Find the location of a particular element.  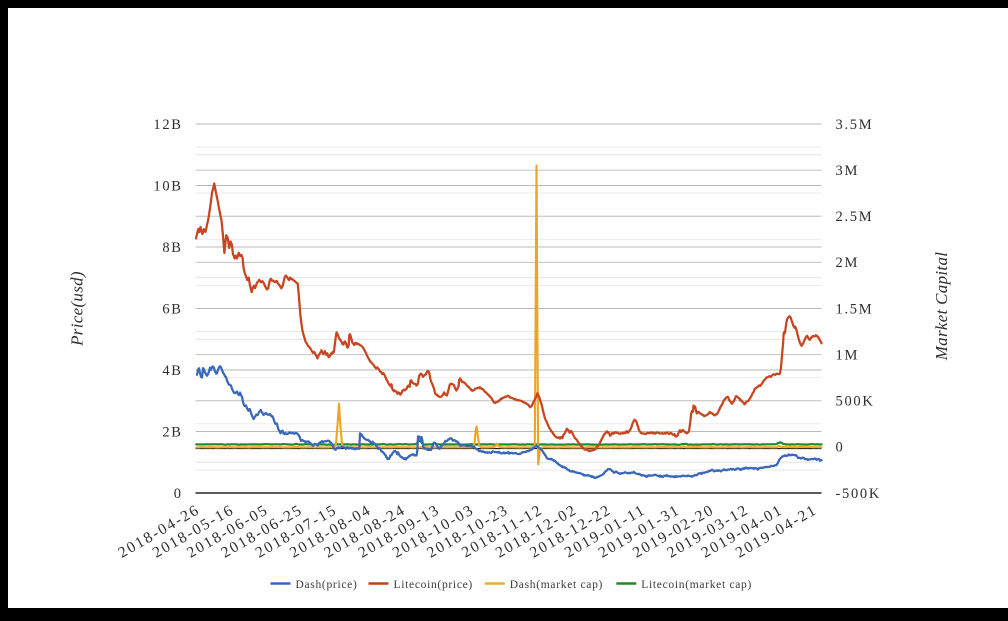

svg-text: 2.5M is located at coordinates (855, 217).